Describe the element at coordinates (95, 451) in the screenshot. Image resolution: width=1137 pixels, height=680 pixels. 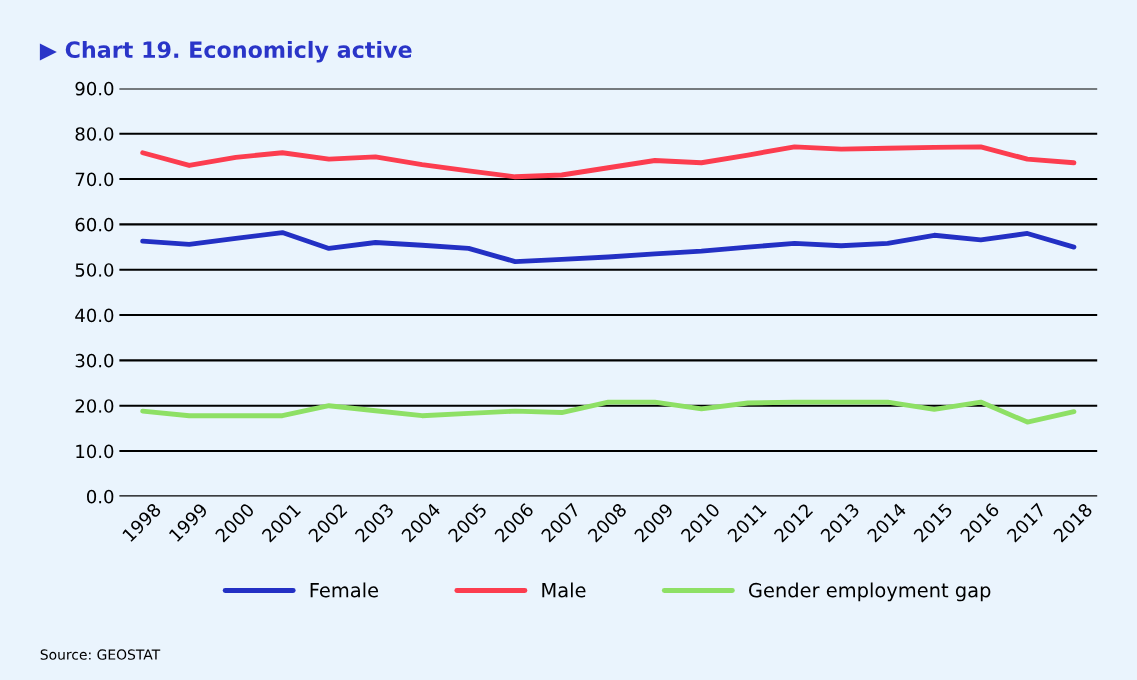
I see `y-tick-label: 10.0` at that location.